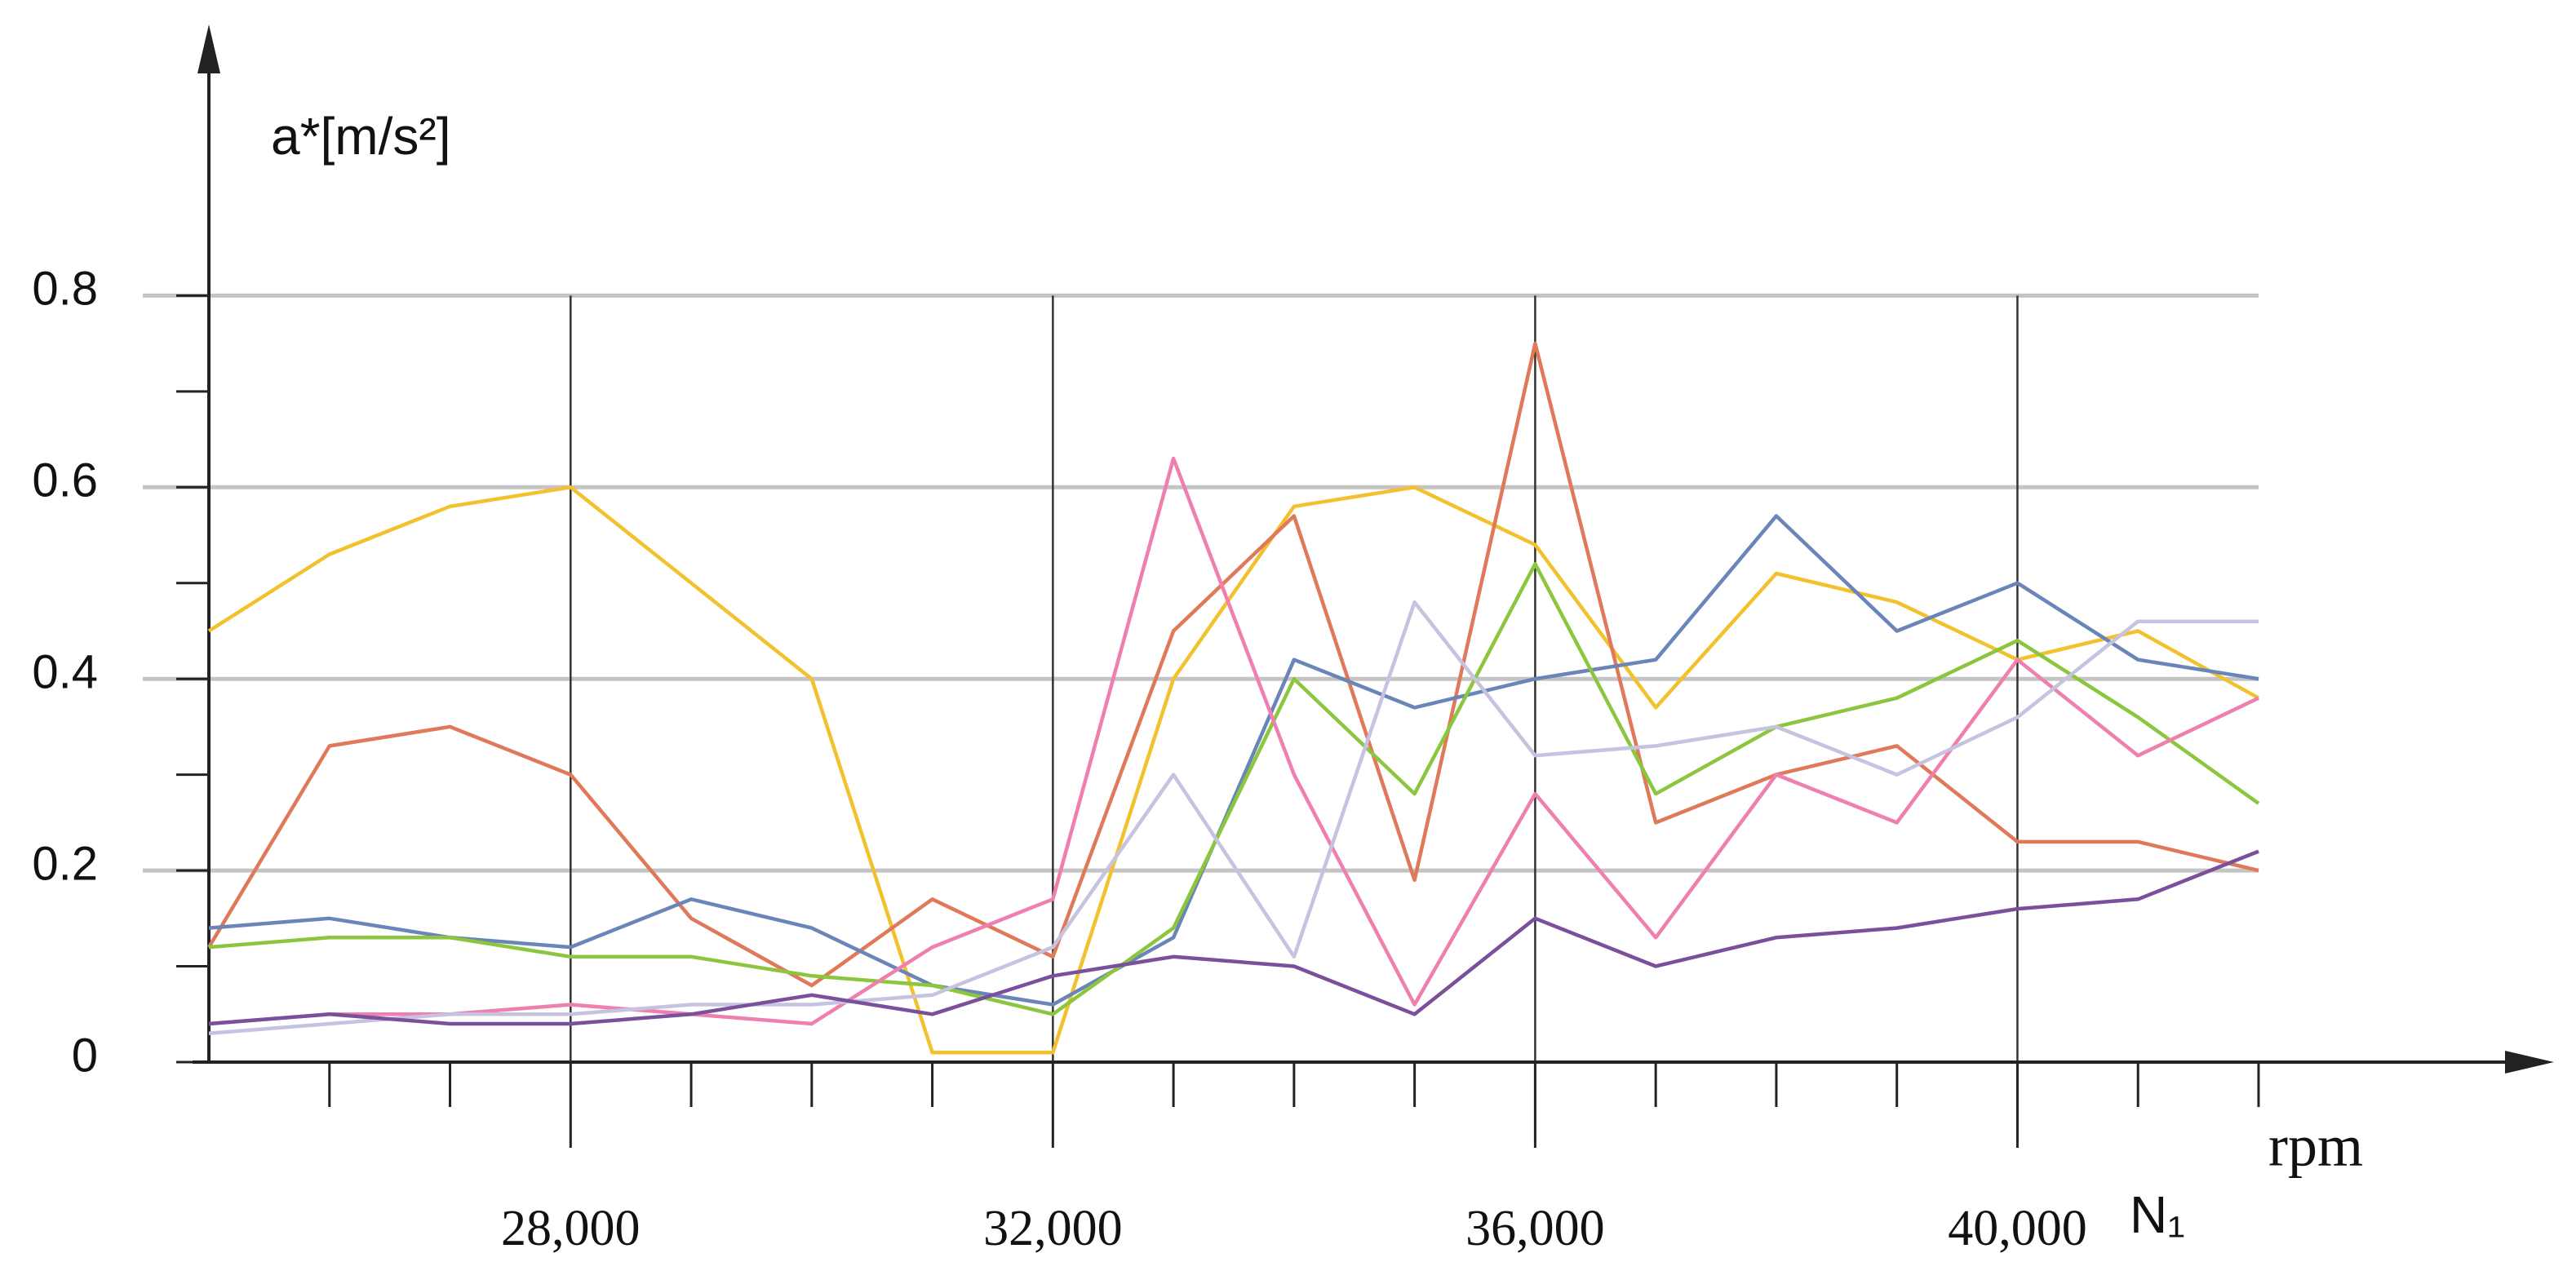 This screenshot has width=2576, height=1284. What do you see at coordinates (1233, 937) in the screenshot?
I see `series-line` at bounding box center [1233, 937].